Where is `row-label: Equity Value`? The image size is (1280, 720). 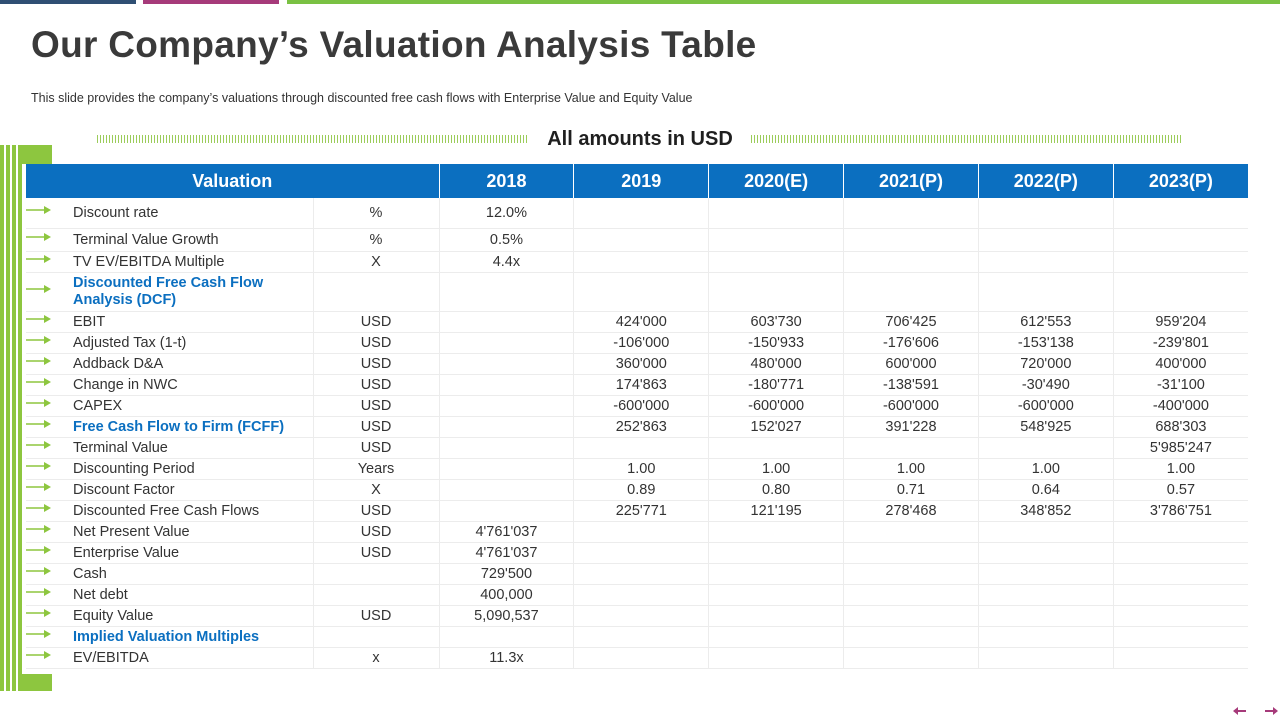 row-label: Equity Value is located at coordinates (113, 615).